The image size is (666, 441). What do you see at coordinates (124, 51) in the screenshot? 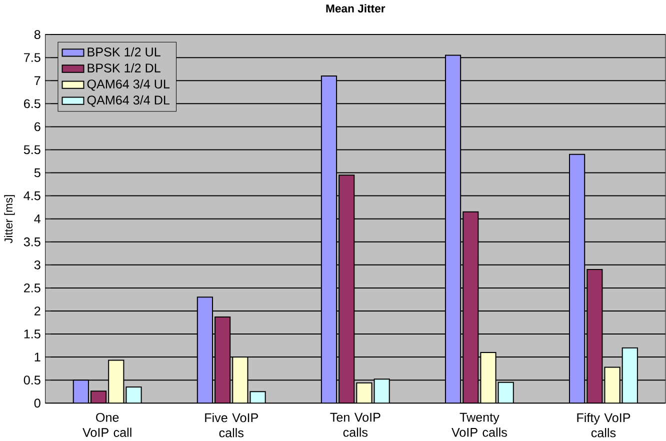
I see `legend-label: BPSK 1/2 UL` at bounding box center [124, 51].